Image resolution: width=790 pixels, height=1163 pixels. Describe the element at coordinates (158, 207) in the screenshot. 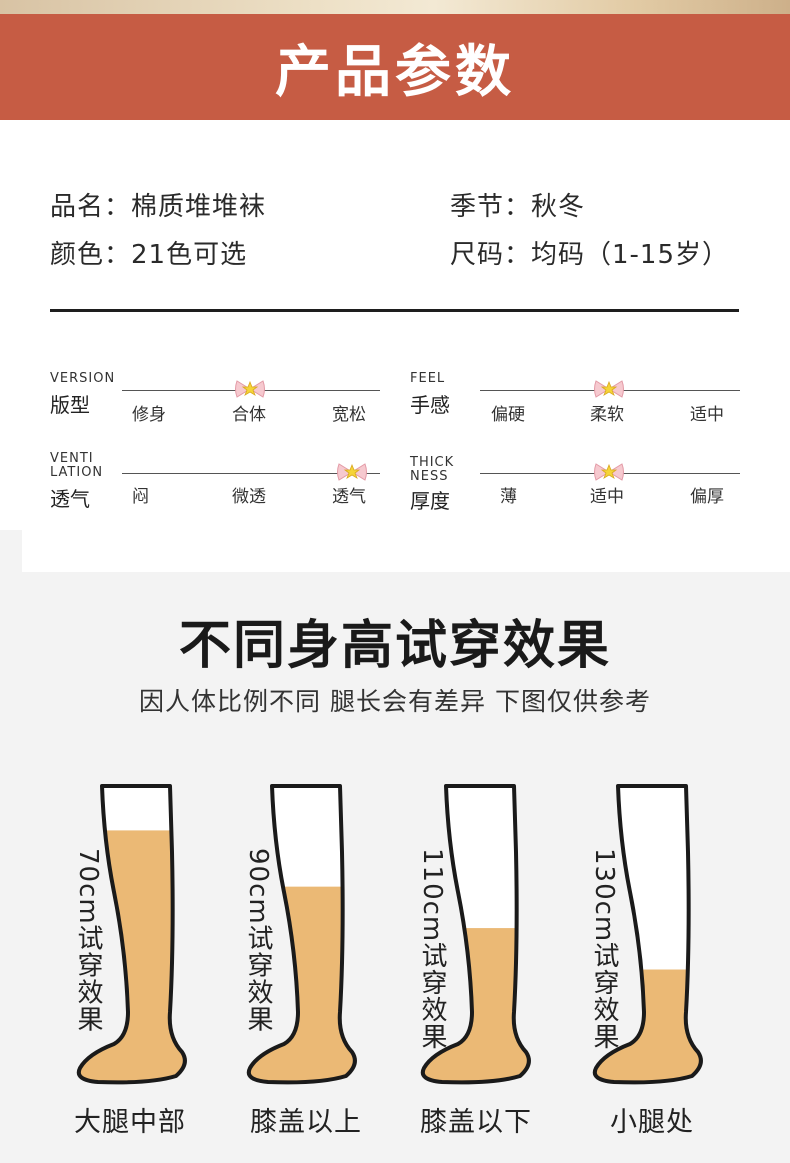

I see `spec-product-name: 品名：棉质堆堆袜` at that location.